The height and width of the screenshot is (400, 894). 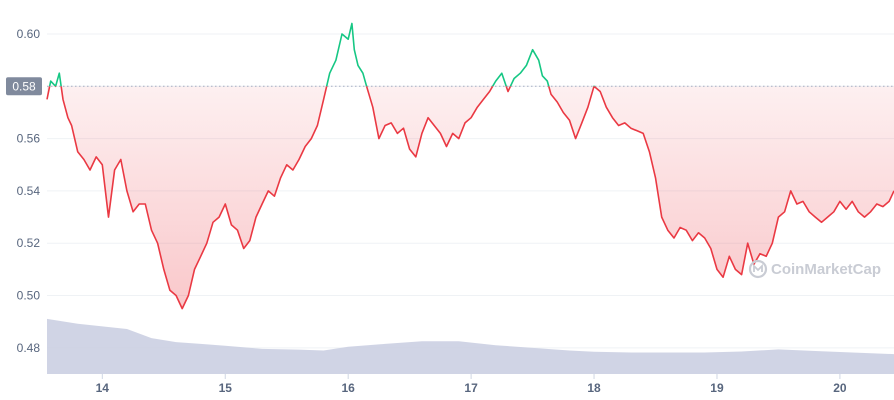 I want to click on reference-label-group: 0.58, so click(x=24, y=86).